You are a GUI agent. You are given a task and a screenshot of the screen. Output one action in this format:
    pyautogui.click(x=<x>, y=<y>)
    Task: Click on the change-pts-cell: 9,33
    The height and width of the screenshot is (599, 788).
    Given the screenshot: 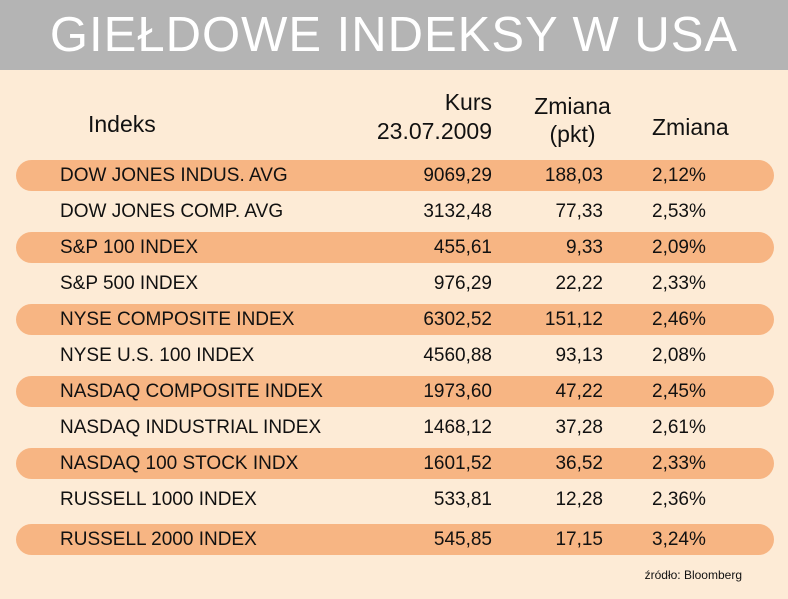 What is the action you would take?
    pyautogui.click(x=584, y=247)
    